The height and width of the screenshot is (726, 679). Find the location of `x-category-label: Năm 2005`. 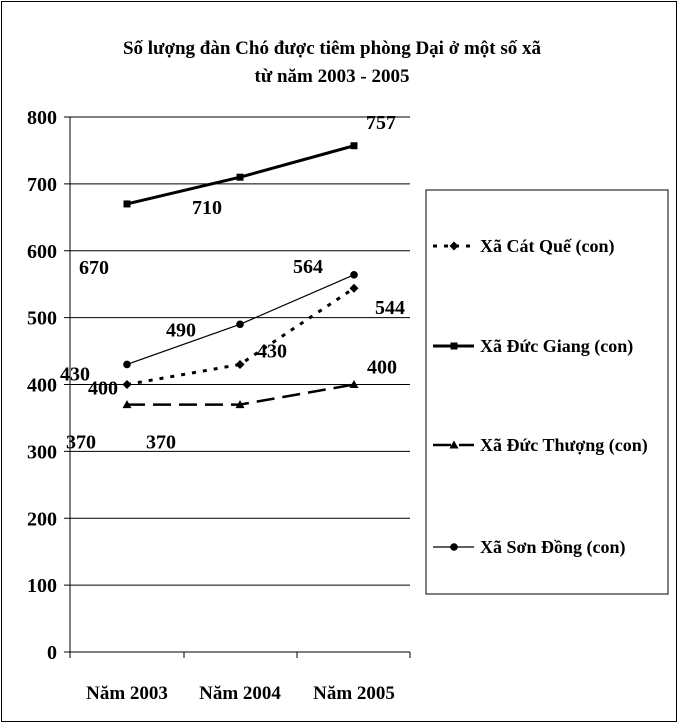

x-category-label: Năm 2005 is located at coordinates (354, 693).